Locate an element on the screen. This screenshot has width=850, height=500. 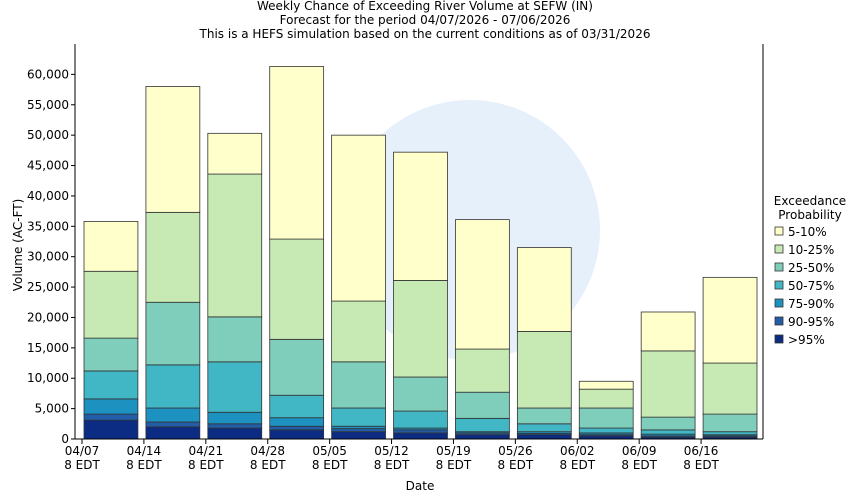
y-tick-label: 10,000 is located at coordinates (48, 378).